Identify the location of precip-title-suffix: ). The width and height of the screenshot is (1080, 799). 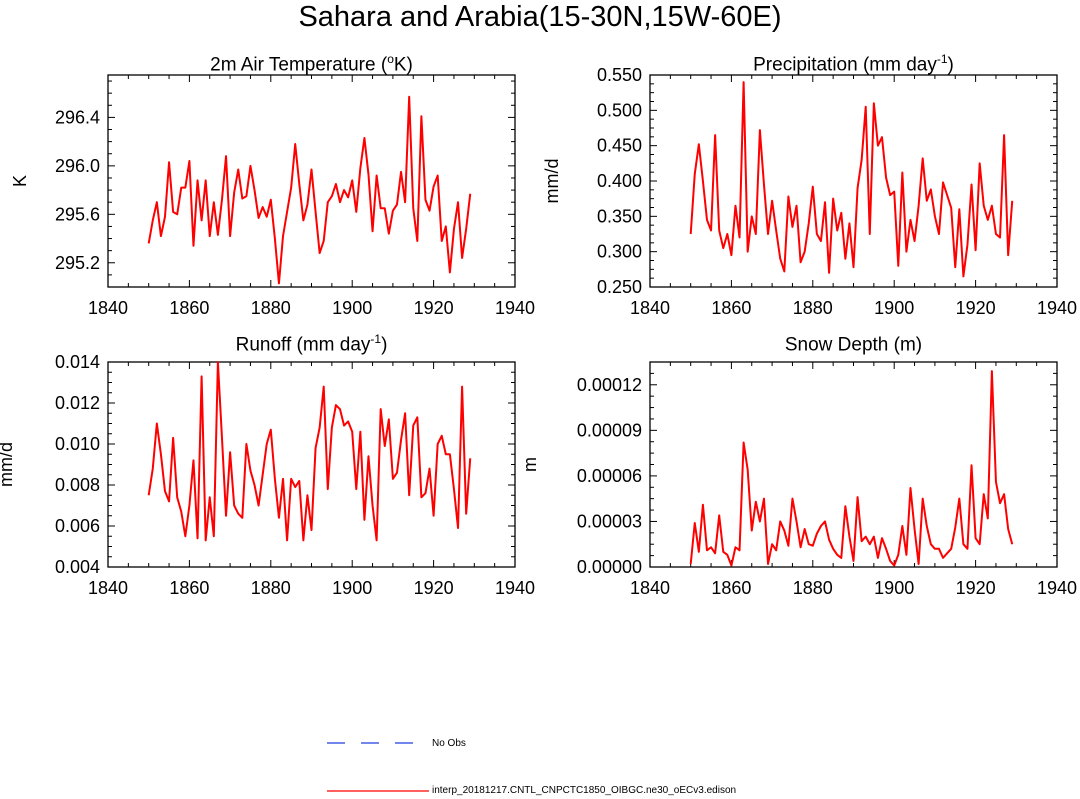
(950, 65).